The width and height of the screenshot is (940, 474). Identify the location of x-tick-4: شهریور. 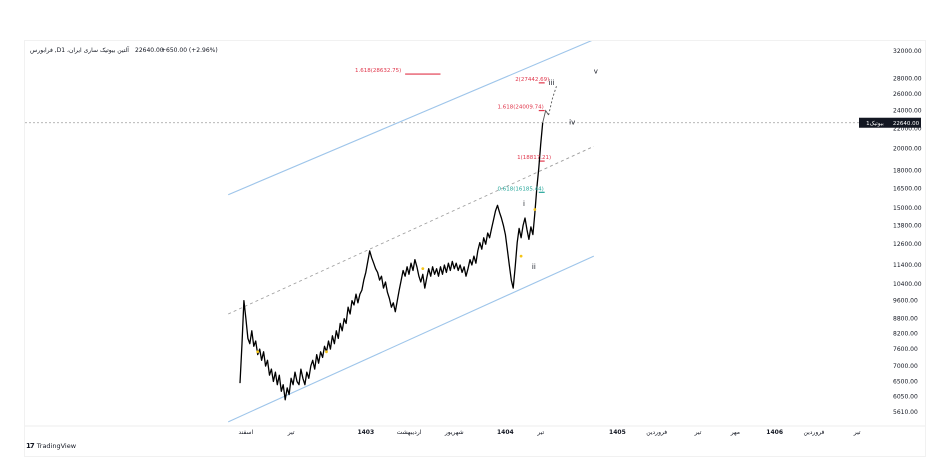
(454, 432).